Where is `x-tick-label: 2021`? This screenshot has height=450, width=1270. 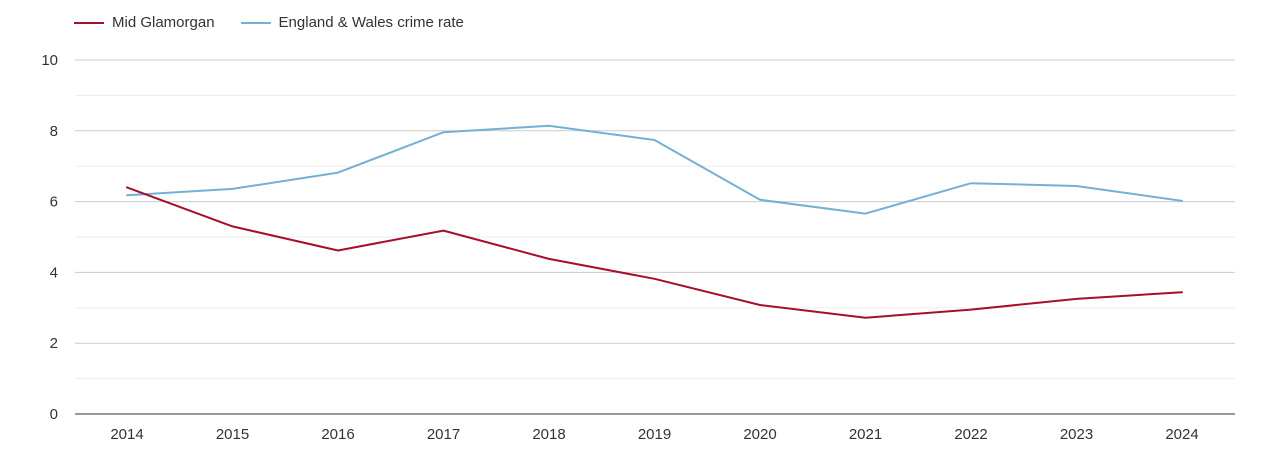 x-tick-label: 2021 is located at coordinates (865, 434).